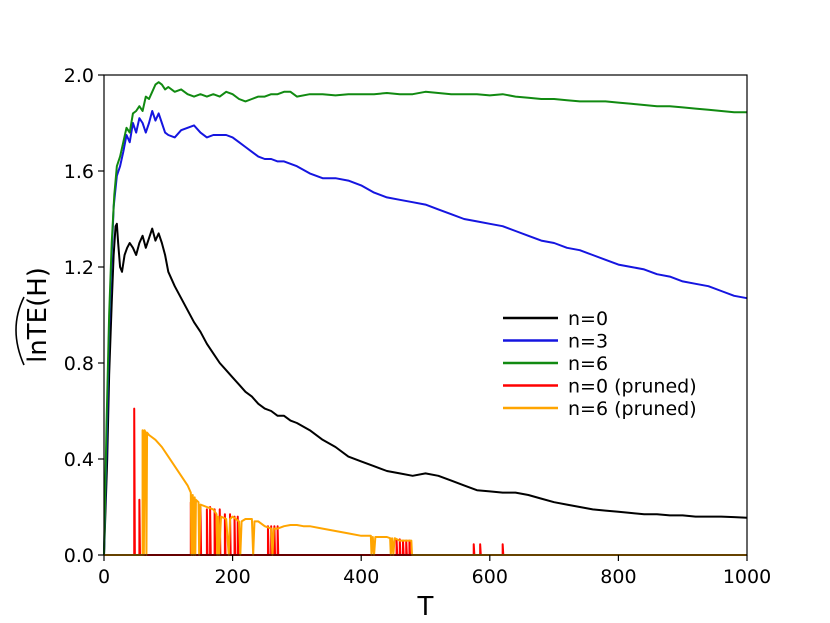 The height and width of the screenshot is (623, 830). Describe the element at coordinates (79, 76) in the screenshot. I see `y-tick-label: 2.0` at that location.